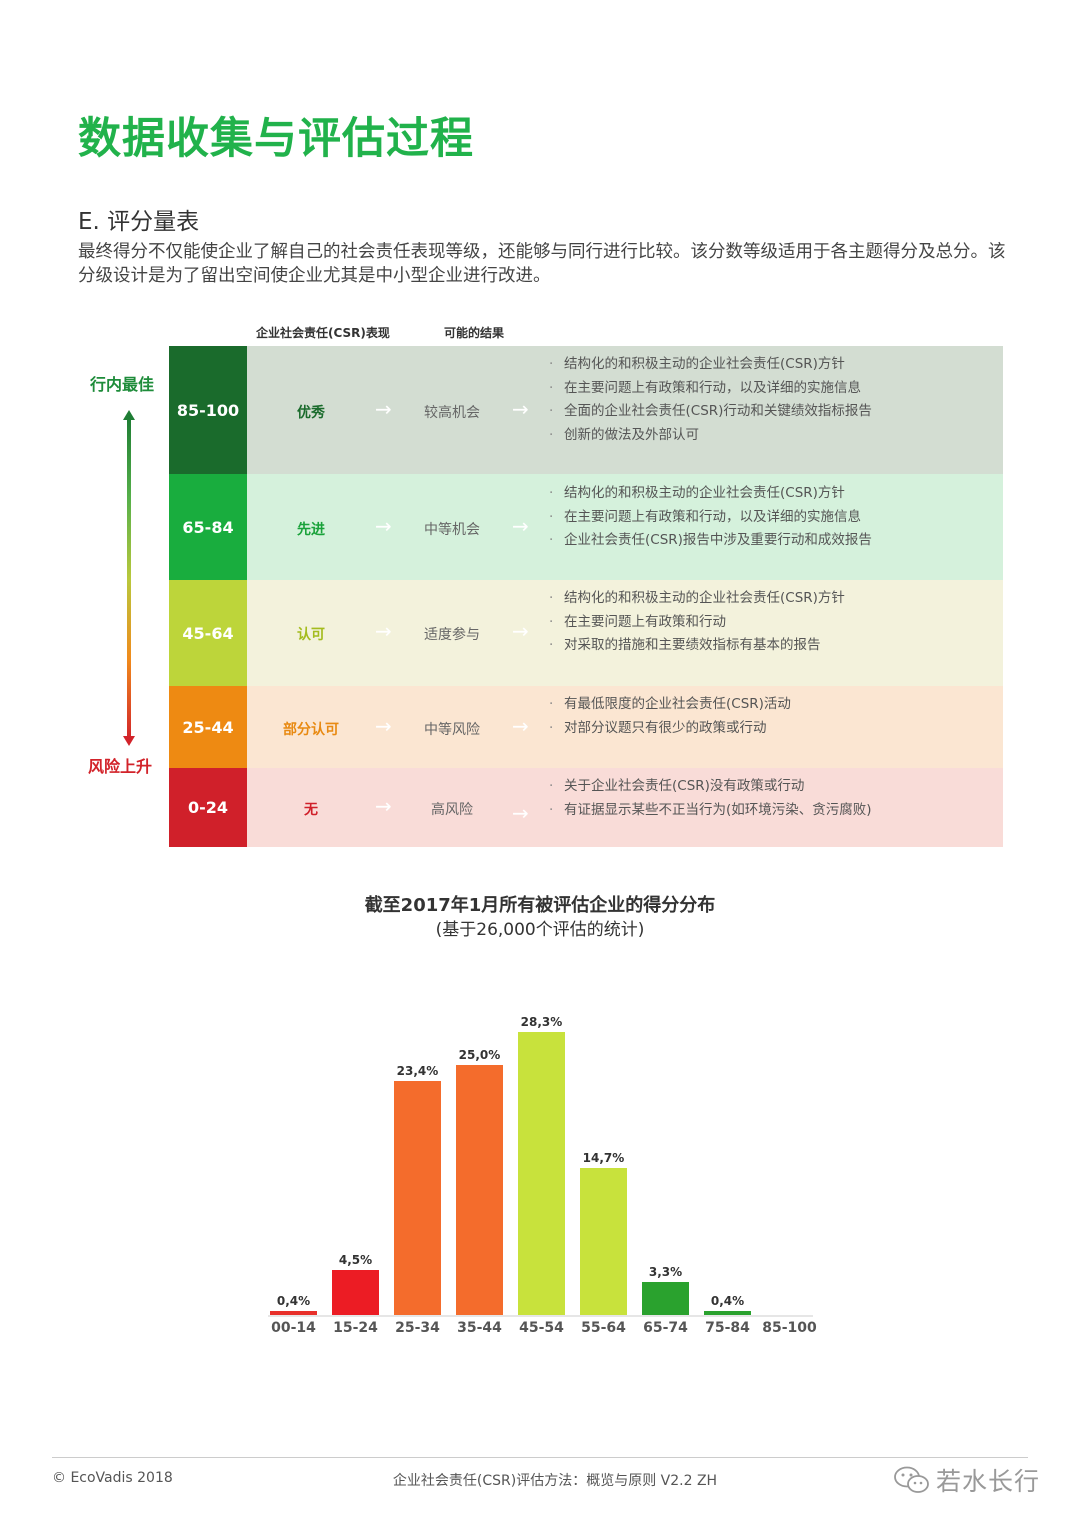 The image size is (1080, 1527). What do you see at coordinates (727, 1328) in the screenshot?
I see `chart-category-label: 75-84` at bounding box center [727, 1328].